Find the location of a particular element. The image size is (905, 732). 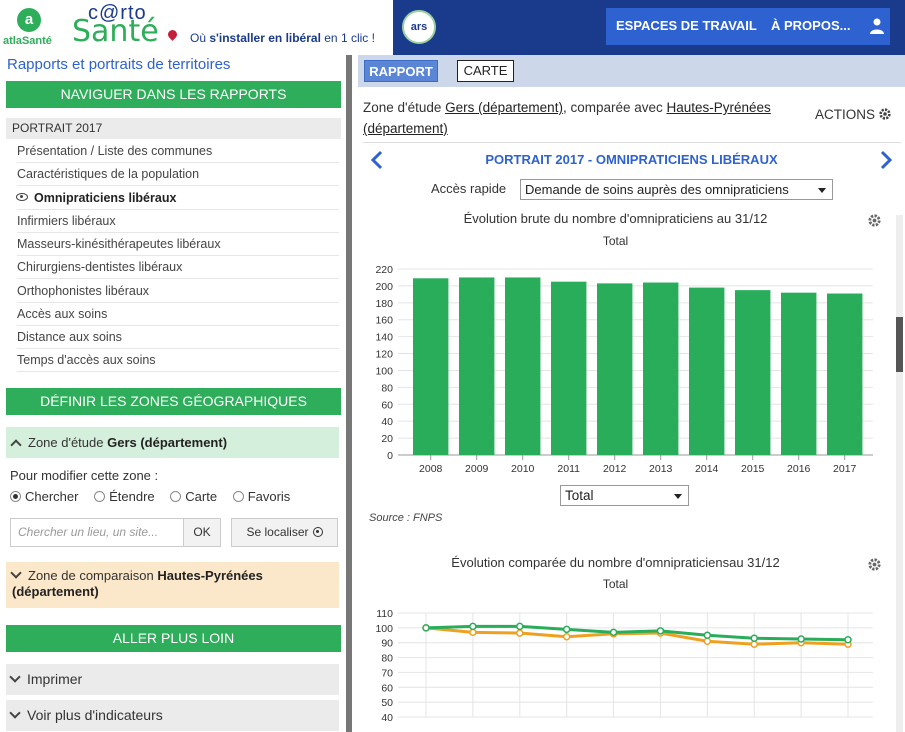

report-group-header: PORTRAIT 2017 is located at coordinates (173, 128).